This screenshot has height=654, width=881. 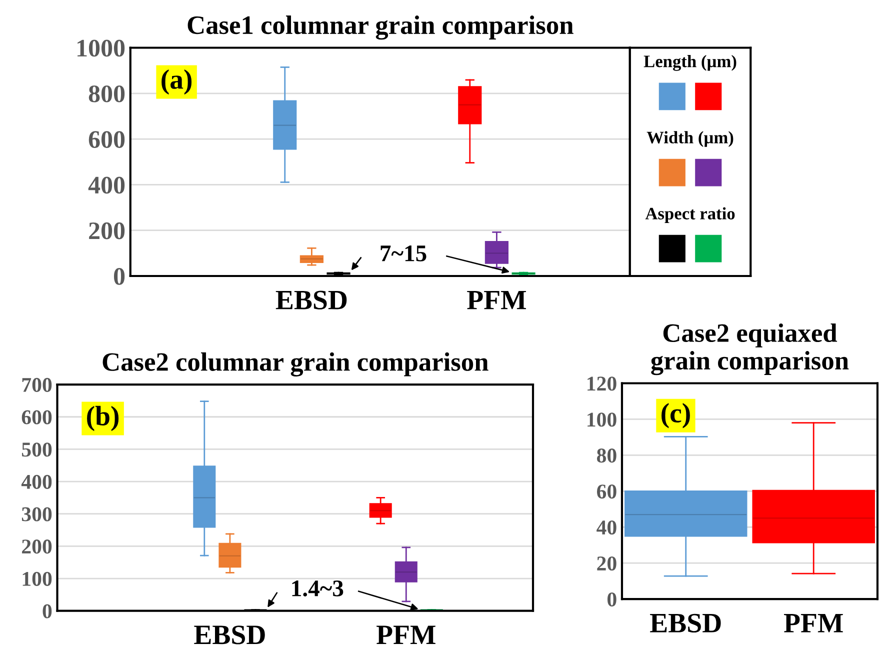 I want to click on y-tick-label: 300, so click(x=37, y=514).